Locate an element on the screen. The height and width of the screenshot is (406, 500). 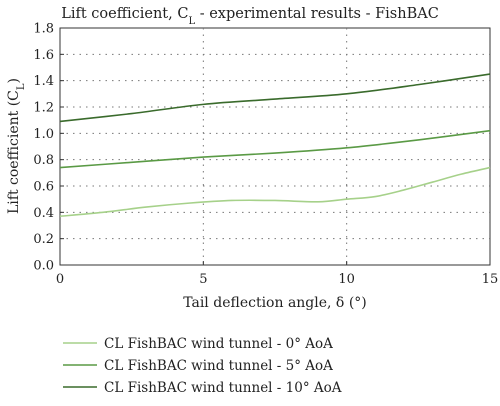
legend-label: CL FishBAC wind tunnel - 5° AoA is located at coordinates (218, 366).